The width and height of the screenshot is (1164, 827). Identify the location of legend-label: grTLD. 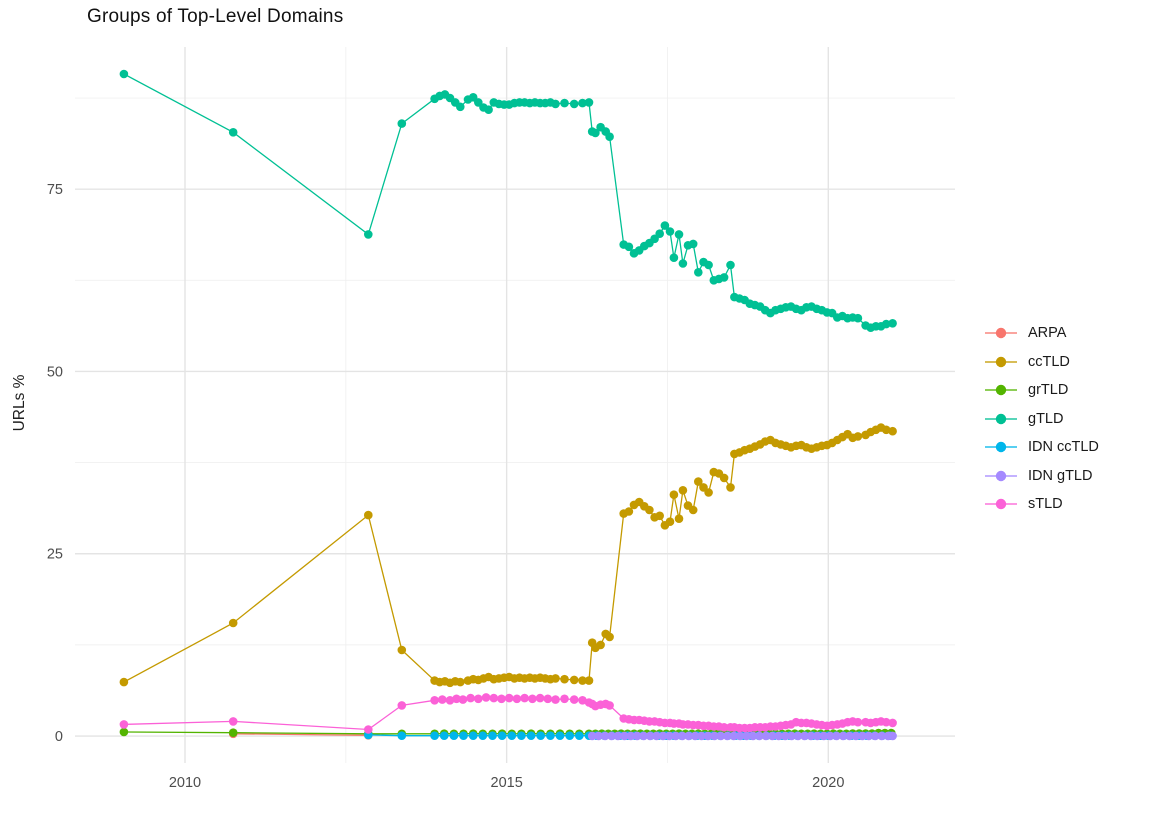
(1048, 390).